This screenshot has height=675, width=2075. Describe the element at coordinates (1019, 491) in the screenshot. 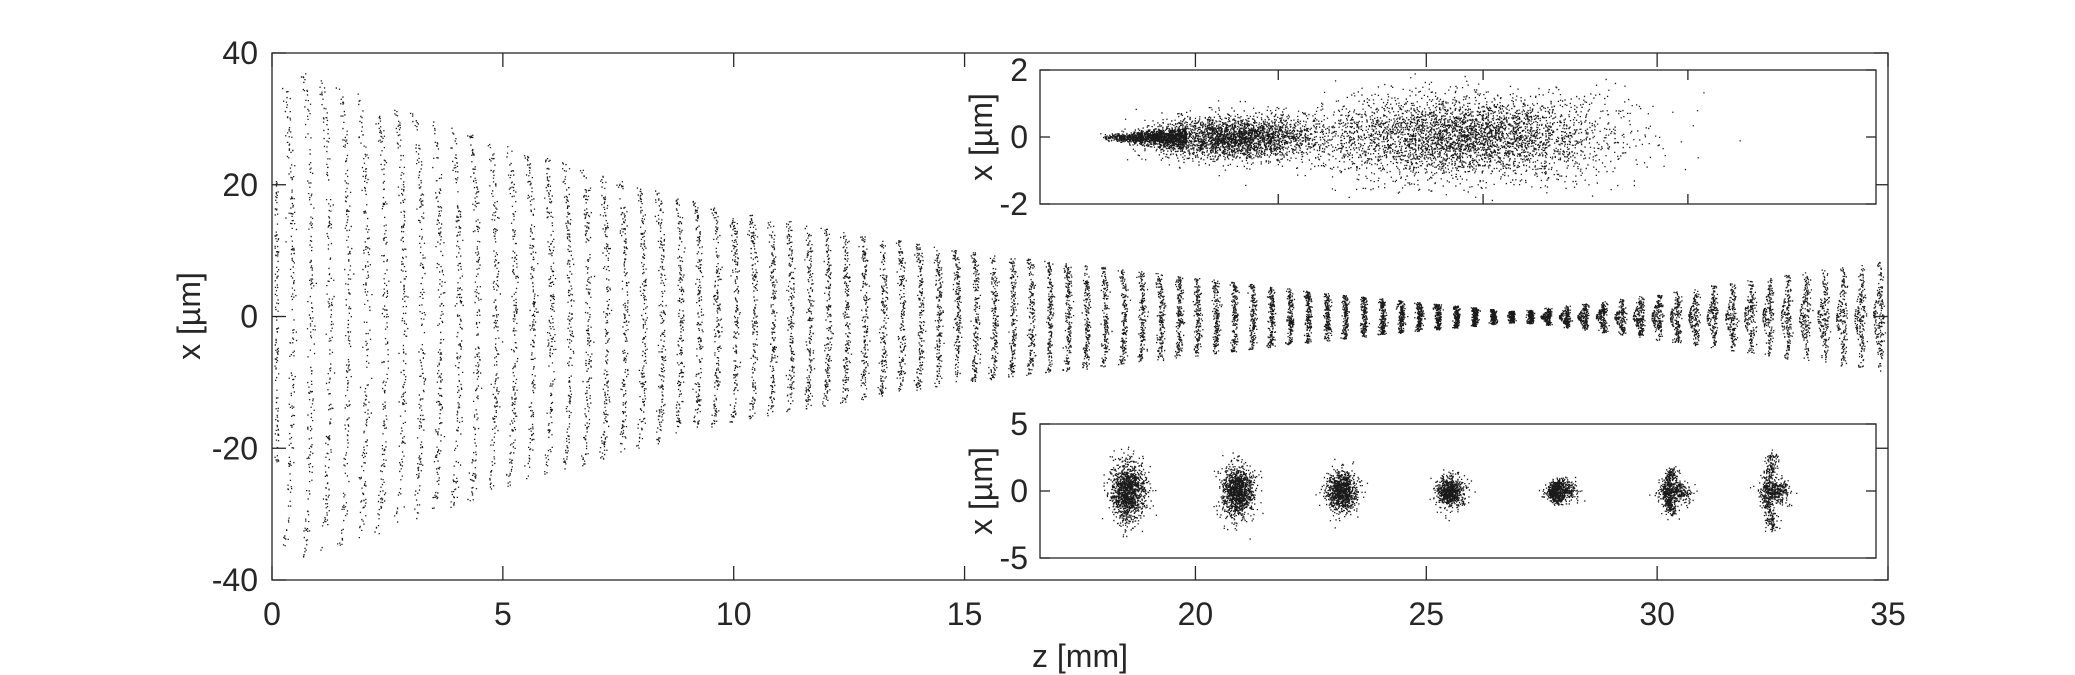

I see `inset-bottom-y-tick-label: 0` at that location.